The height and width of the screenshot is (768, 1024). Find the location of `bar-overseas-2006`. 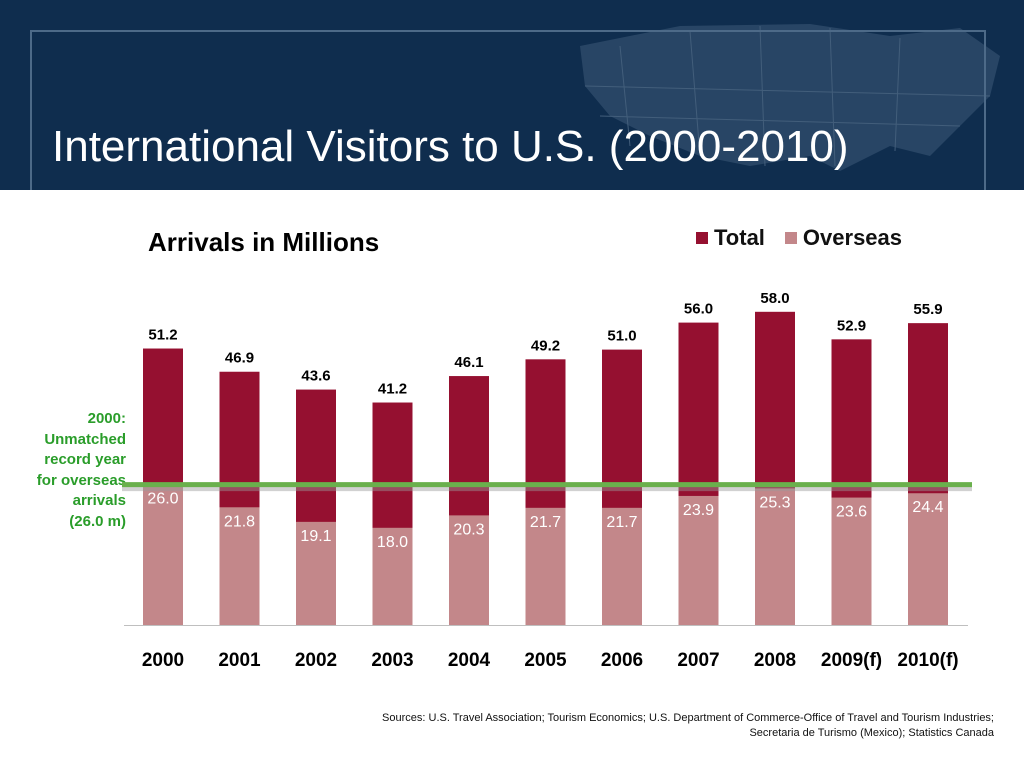

bar-overseas-2006 is located at coordinates (622, 566).